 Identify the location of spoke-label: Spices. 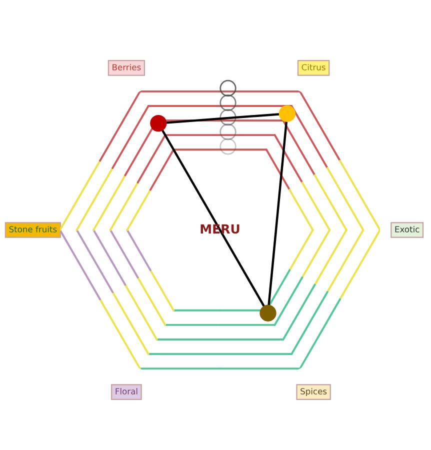
(313, 392).